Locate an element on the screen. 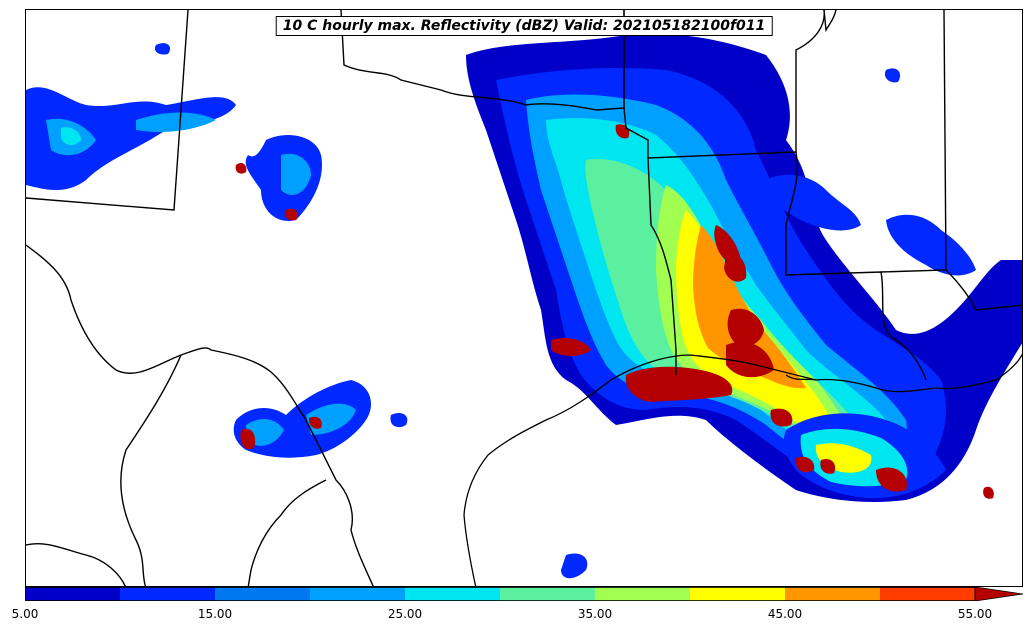 This screenshot has width=1033, height=633. colorbar is located at coordinates (524, 594).